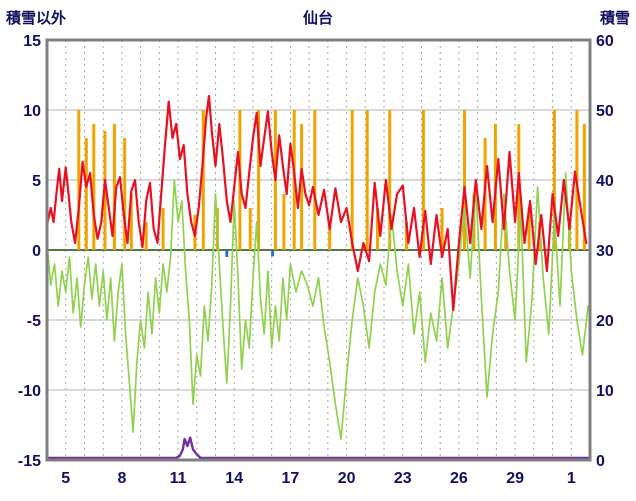  I want to click on snow-depth-line, so click(318, 448).